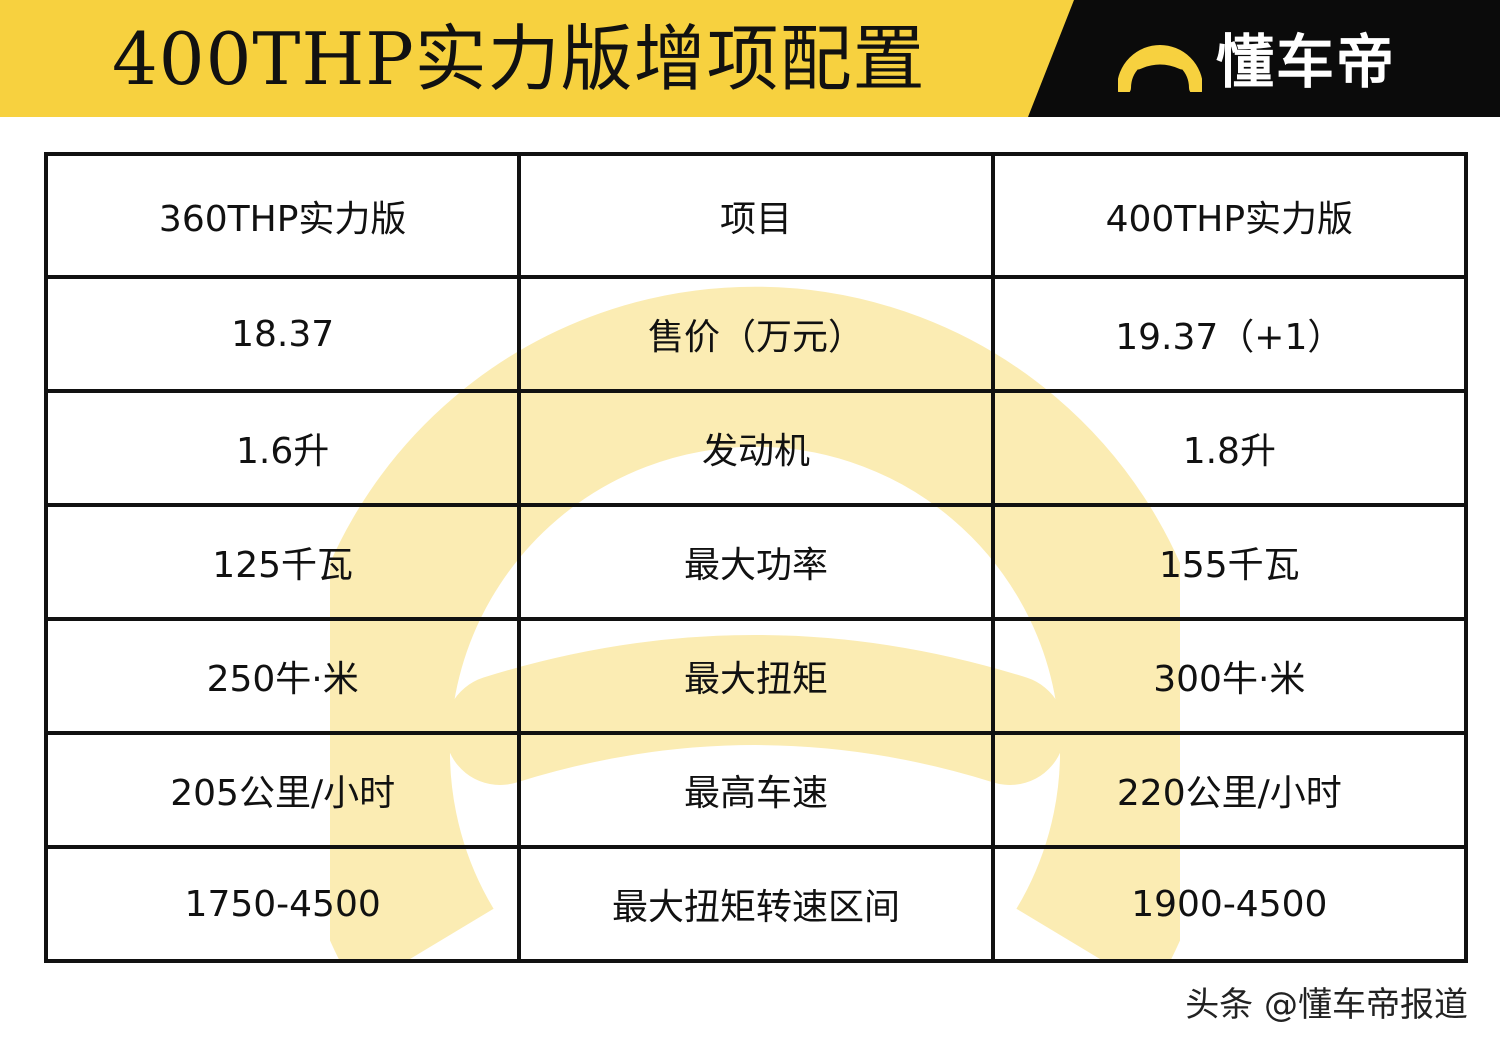 This screenshot has height=1053, width=1500. I want to click on cell-item: 发动机, so click(756, 448).